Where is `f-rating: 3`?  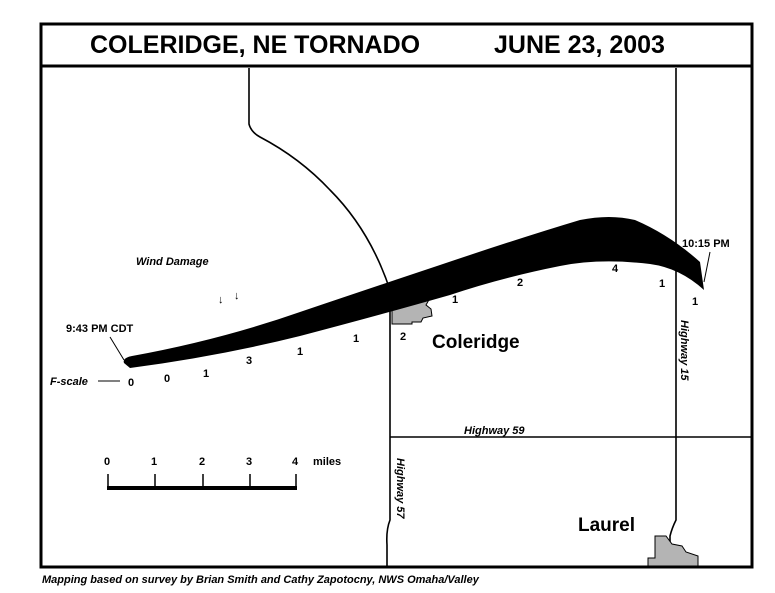 f-rating: 3 is located at coordinates (249, 361).